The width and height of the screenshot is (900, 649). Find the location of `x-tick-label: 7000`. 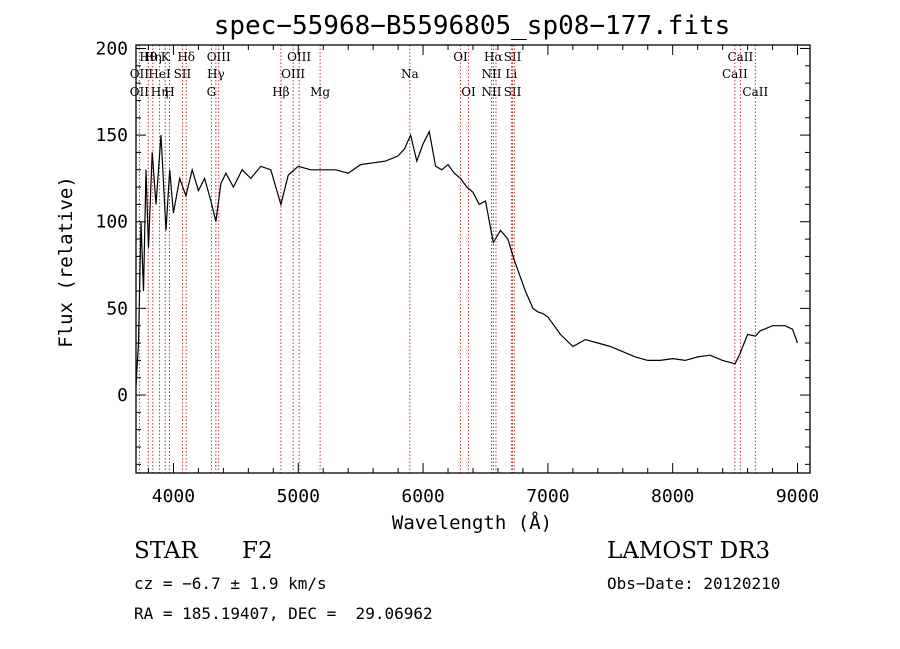

x-tick-label: 7000 is located at coordinates (547, 496).